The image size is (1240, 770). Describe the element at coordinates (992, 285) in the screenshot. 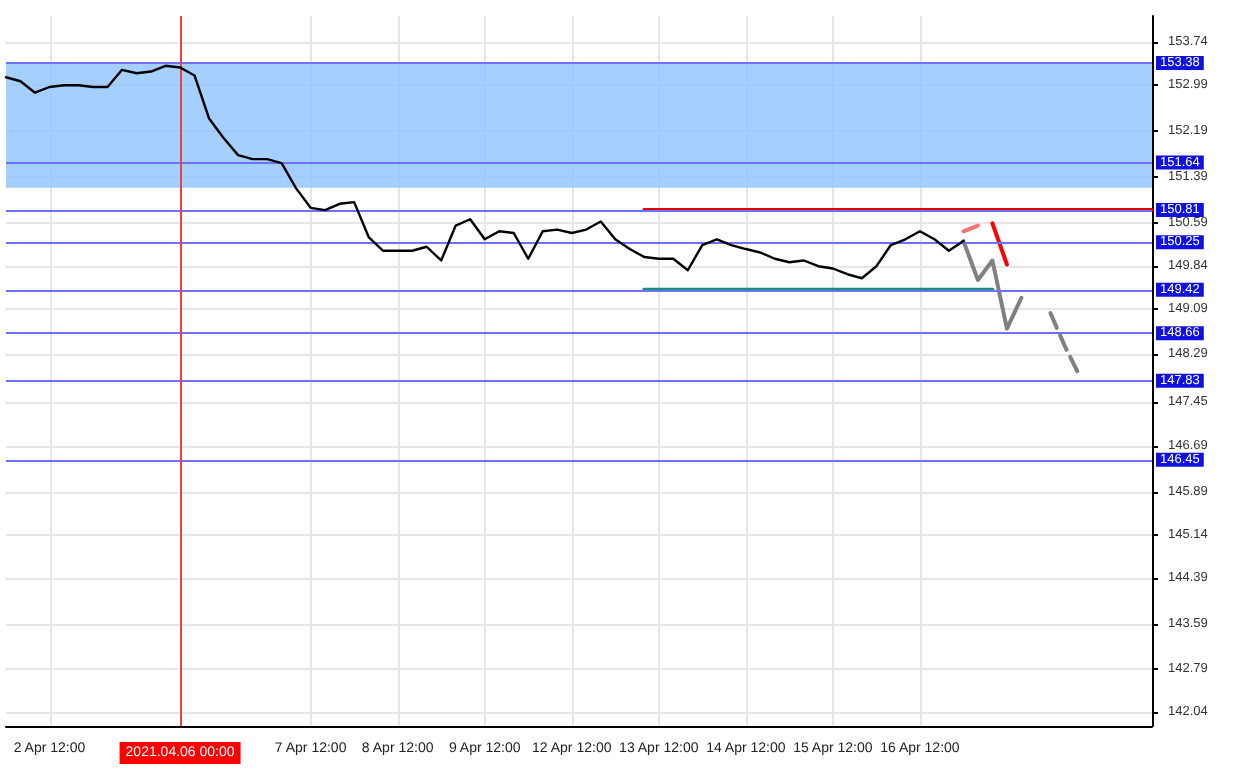

I see `line-series` at that location.